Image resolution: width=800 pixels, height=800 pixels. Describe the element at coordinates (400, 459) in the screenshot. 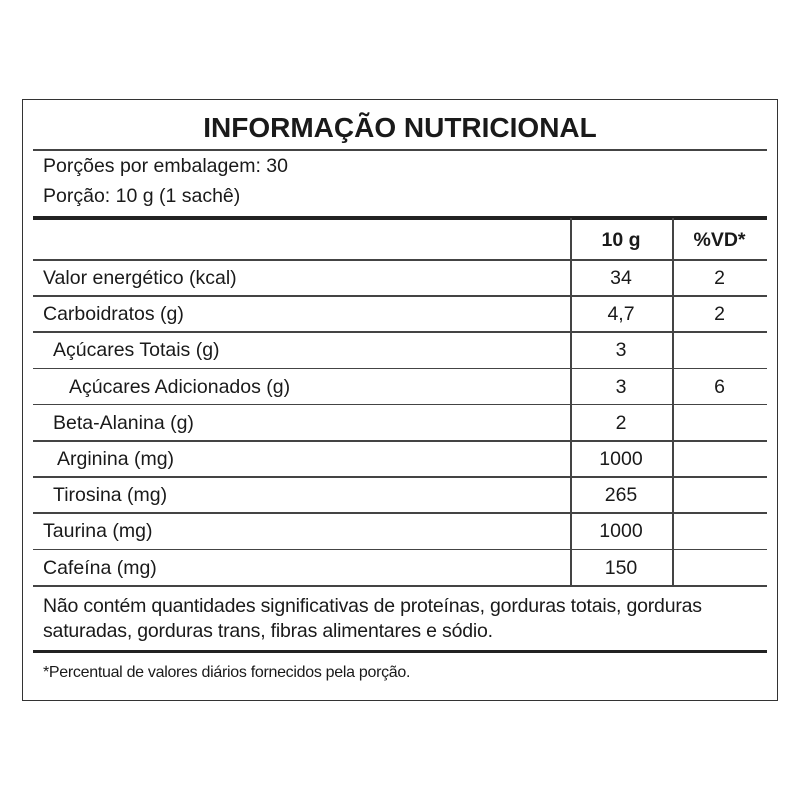

I see `table-row: Arginina (mg) 1000` at that location.